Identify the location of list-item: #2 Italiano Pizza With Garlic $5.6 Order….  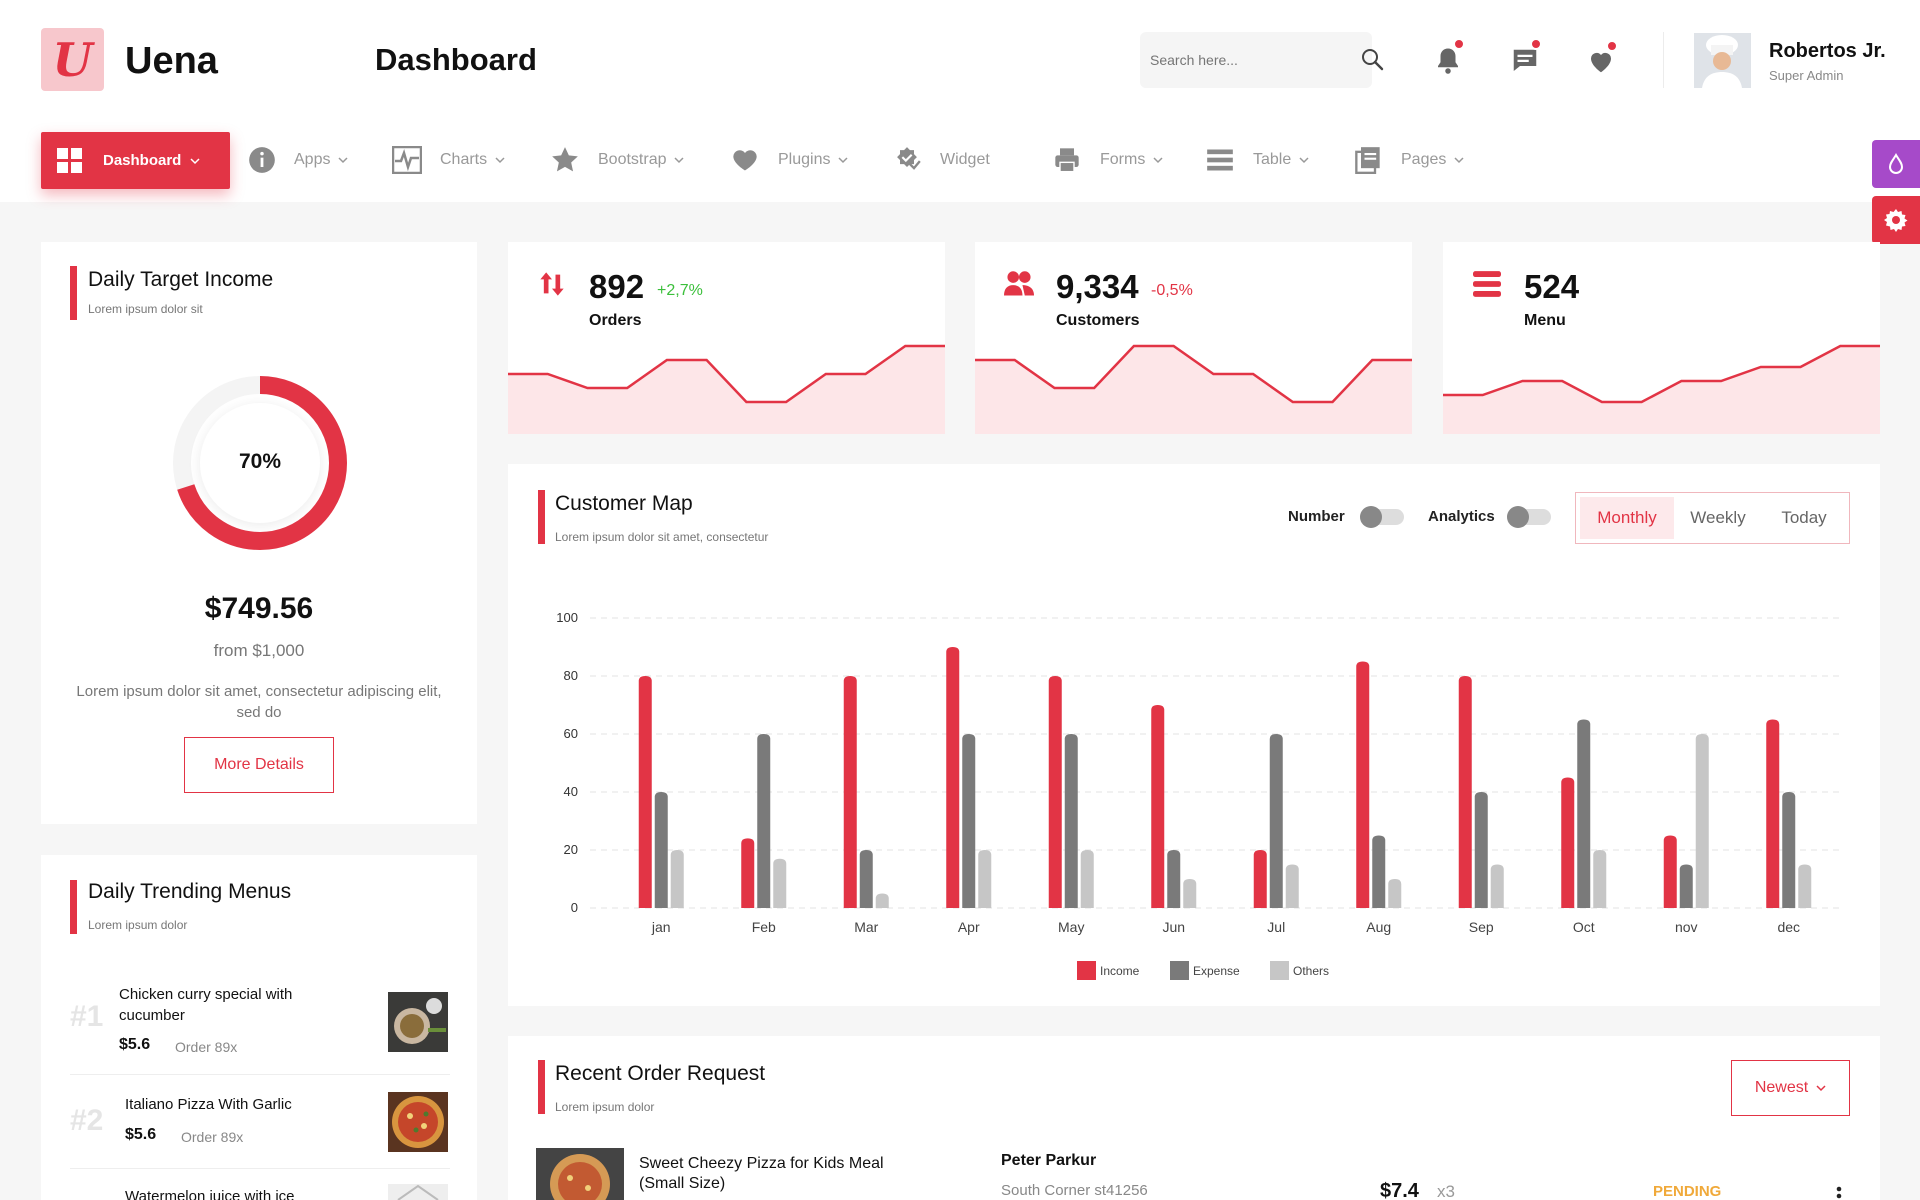
(260, 1122).